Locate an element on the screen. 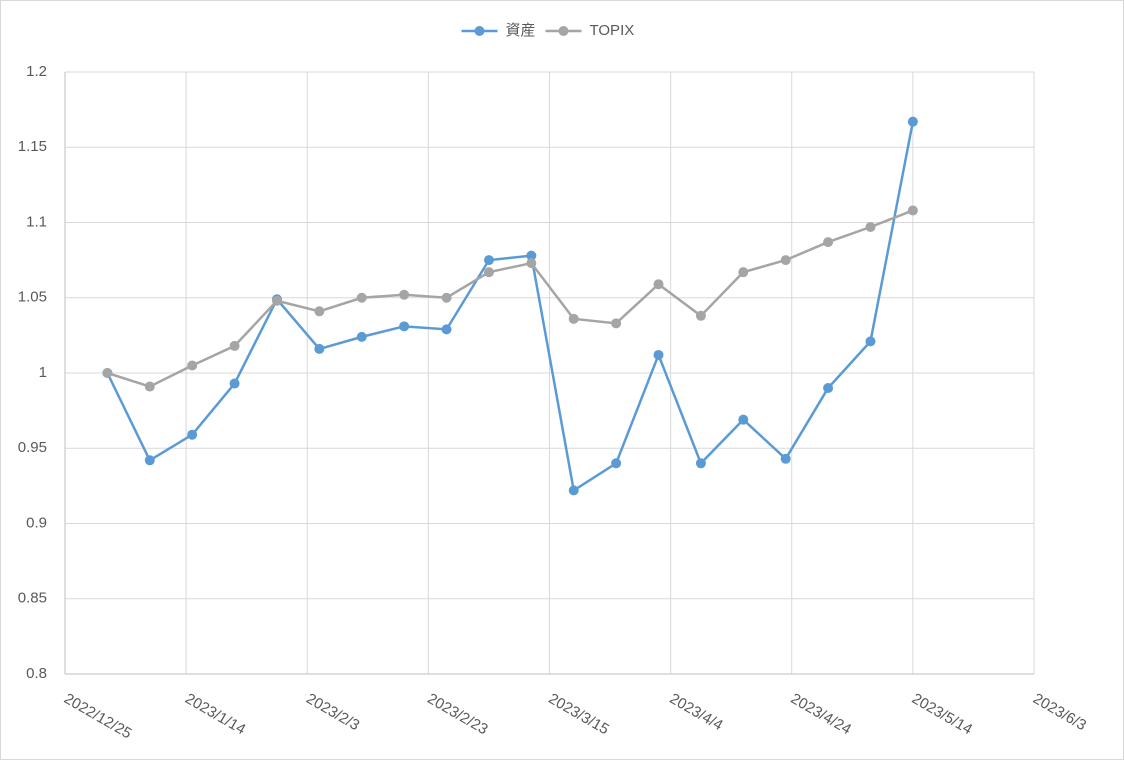 Image resolution: width=1124 pixels, height=760 pixels. legend-label: 資産 is located at coordinates (521, 30).